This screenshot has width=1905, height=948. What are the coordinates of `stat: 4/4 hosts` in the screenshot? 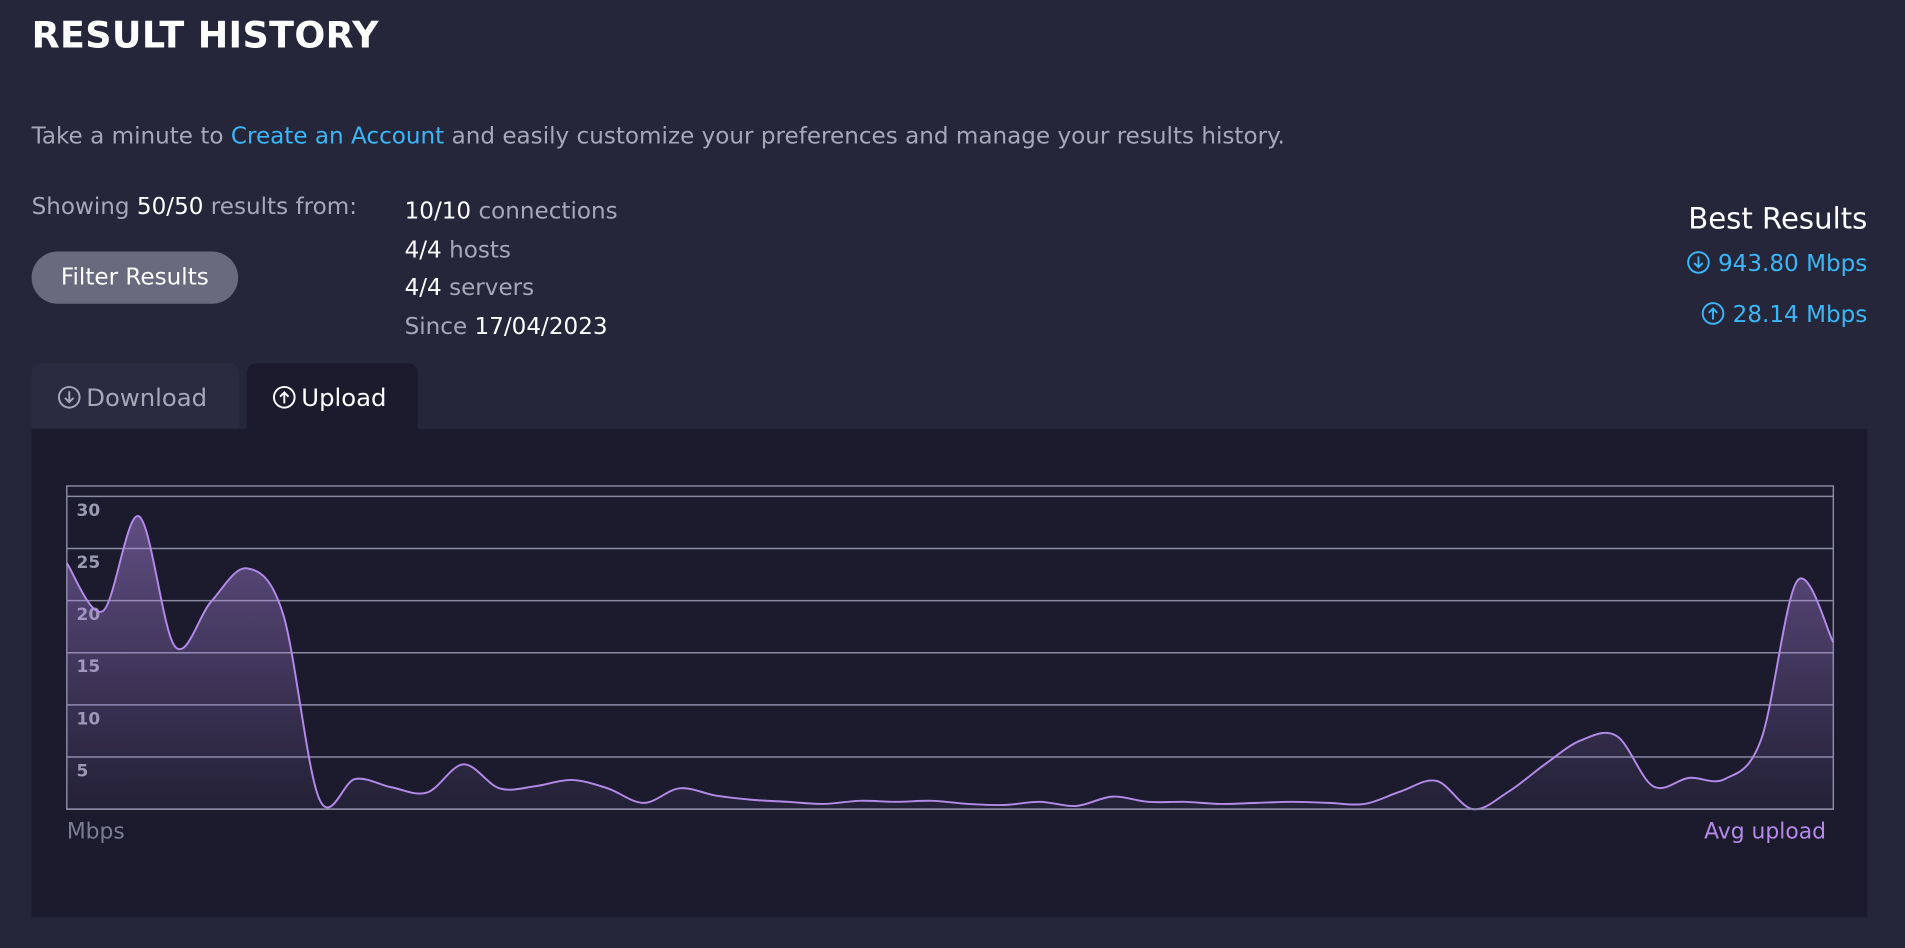 It's located at (511, 250).